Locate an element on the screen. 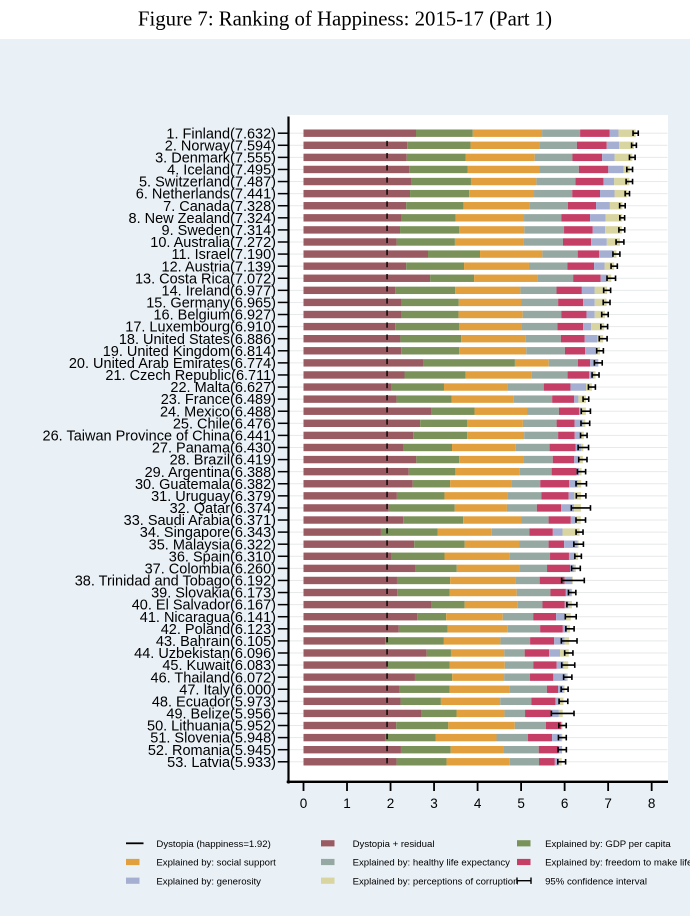 The width and height of the screenshot is (690, 921). svg-text: 7 is located at coordinates (608, 803).